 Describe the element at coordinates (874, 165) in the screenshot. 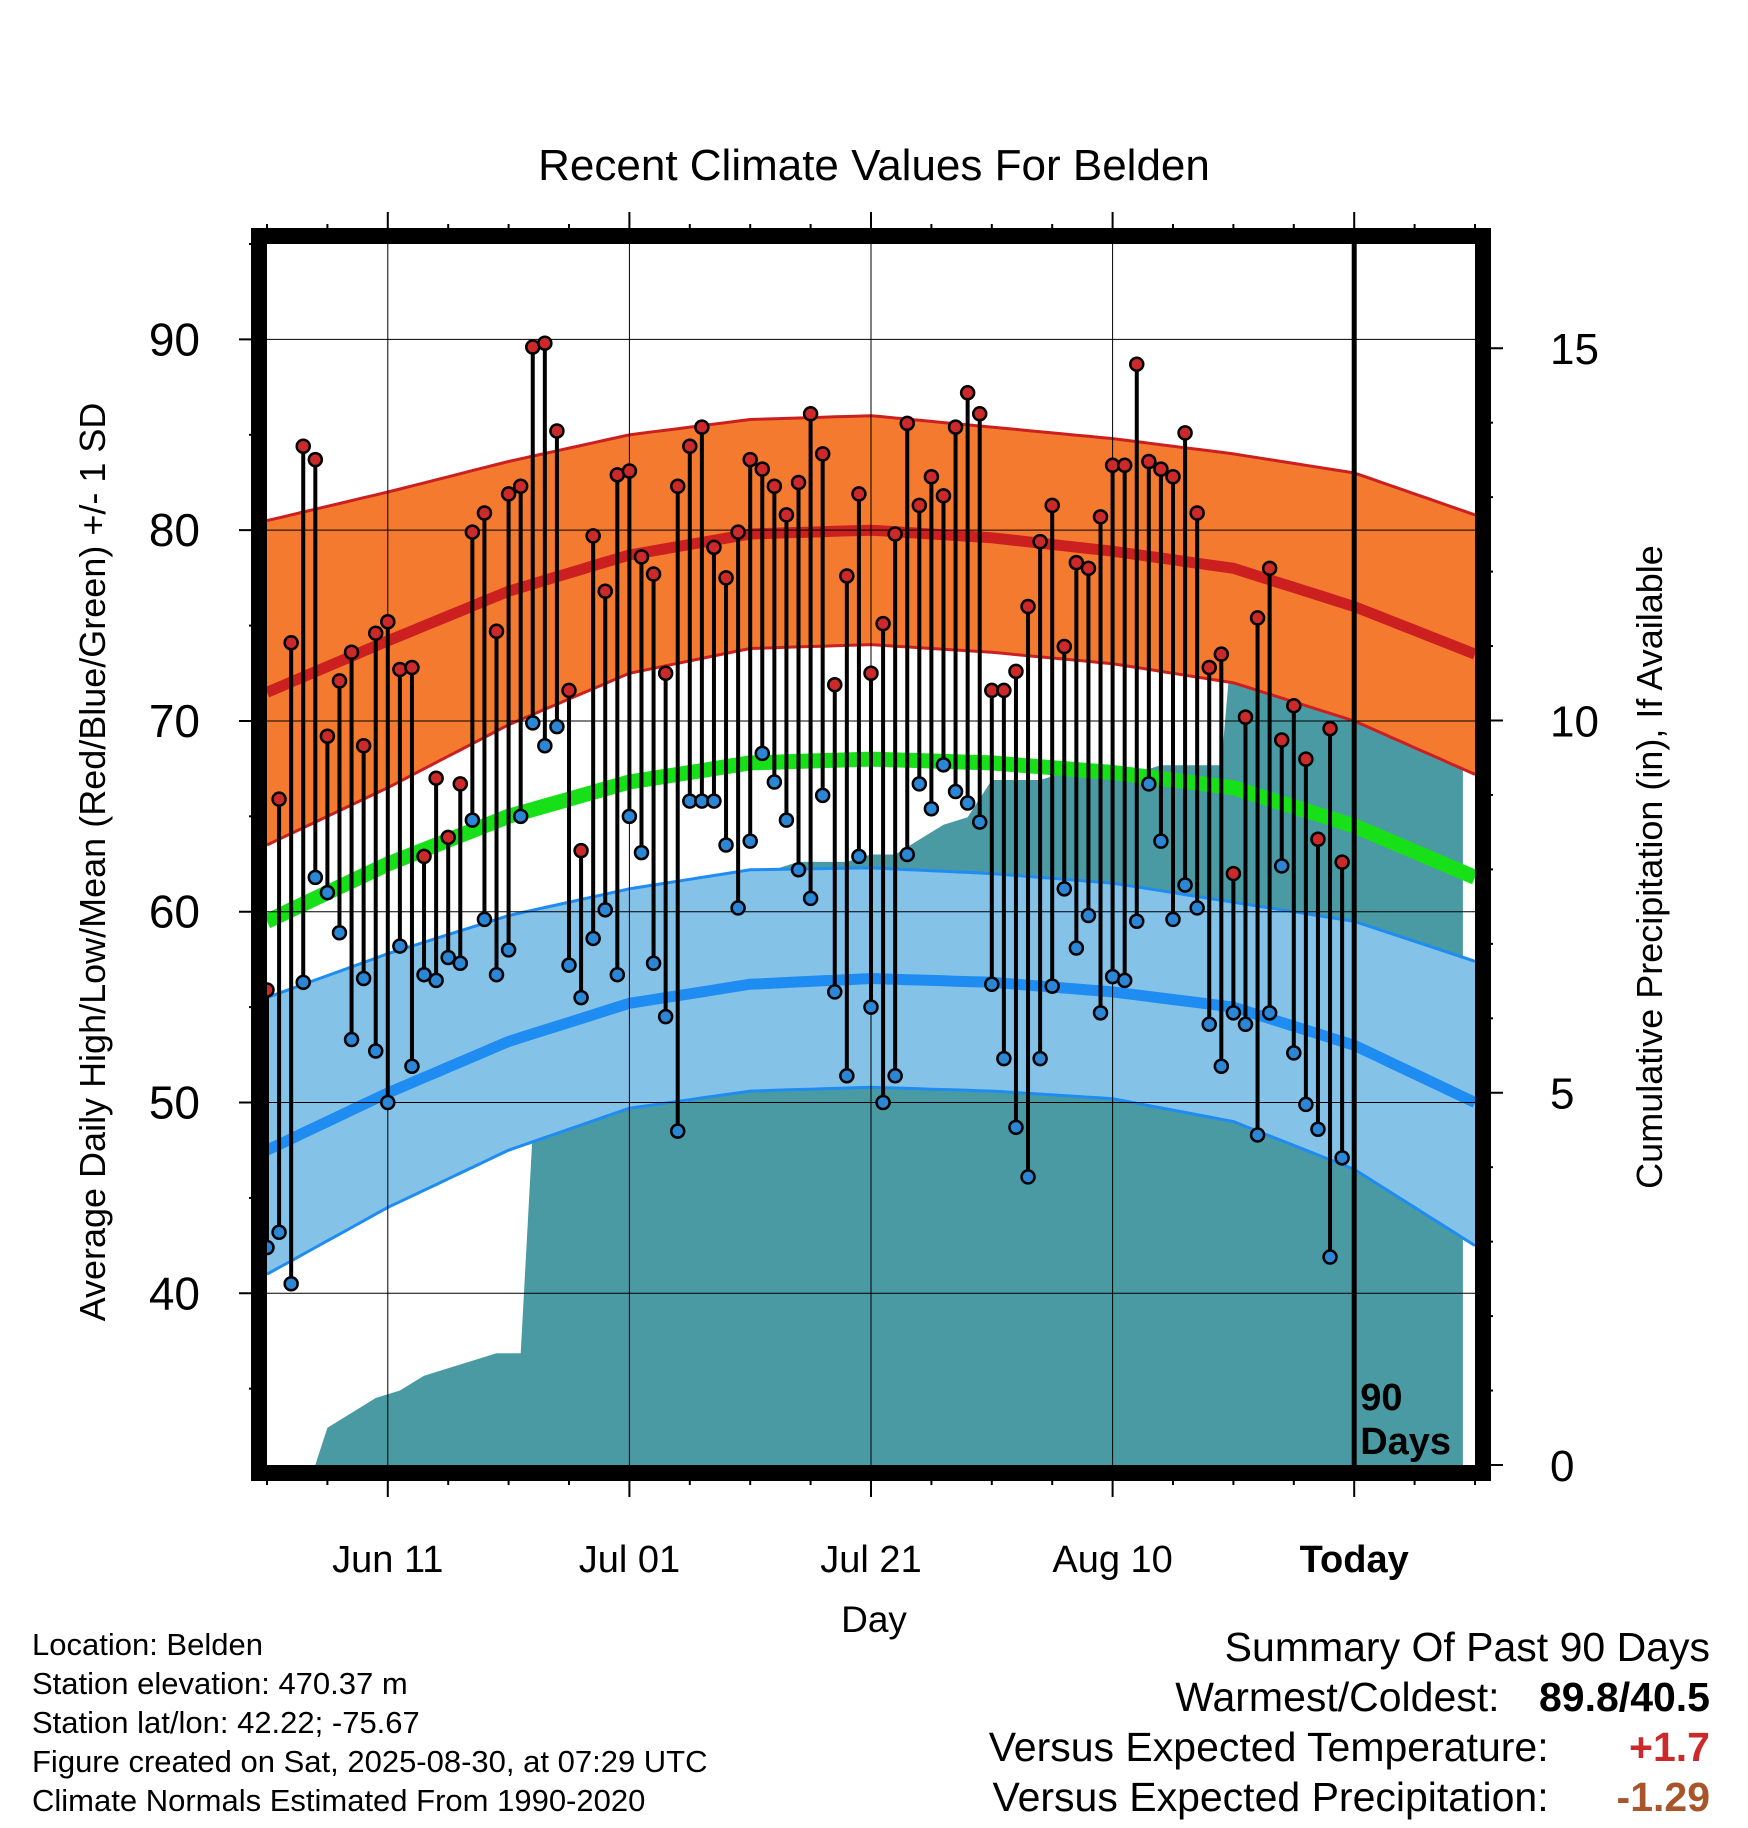

I see `chart-title: Recent Climate Values For Belden` at that location.